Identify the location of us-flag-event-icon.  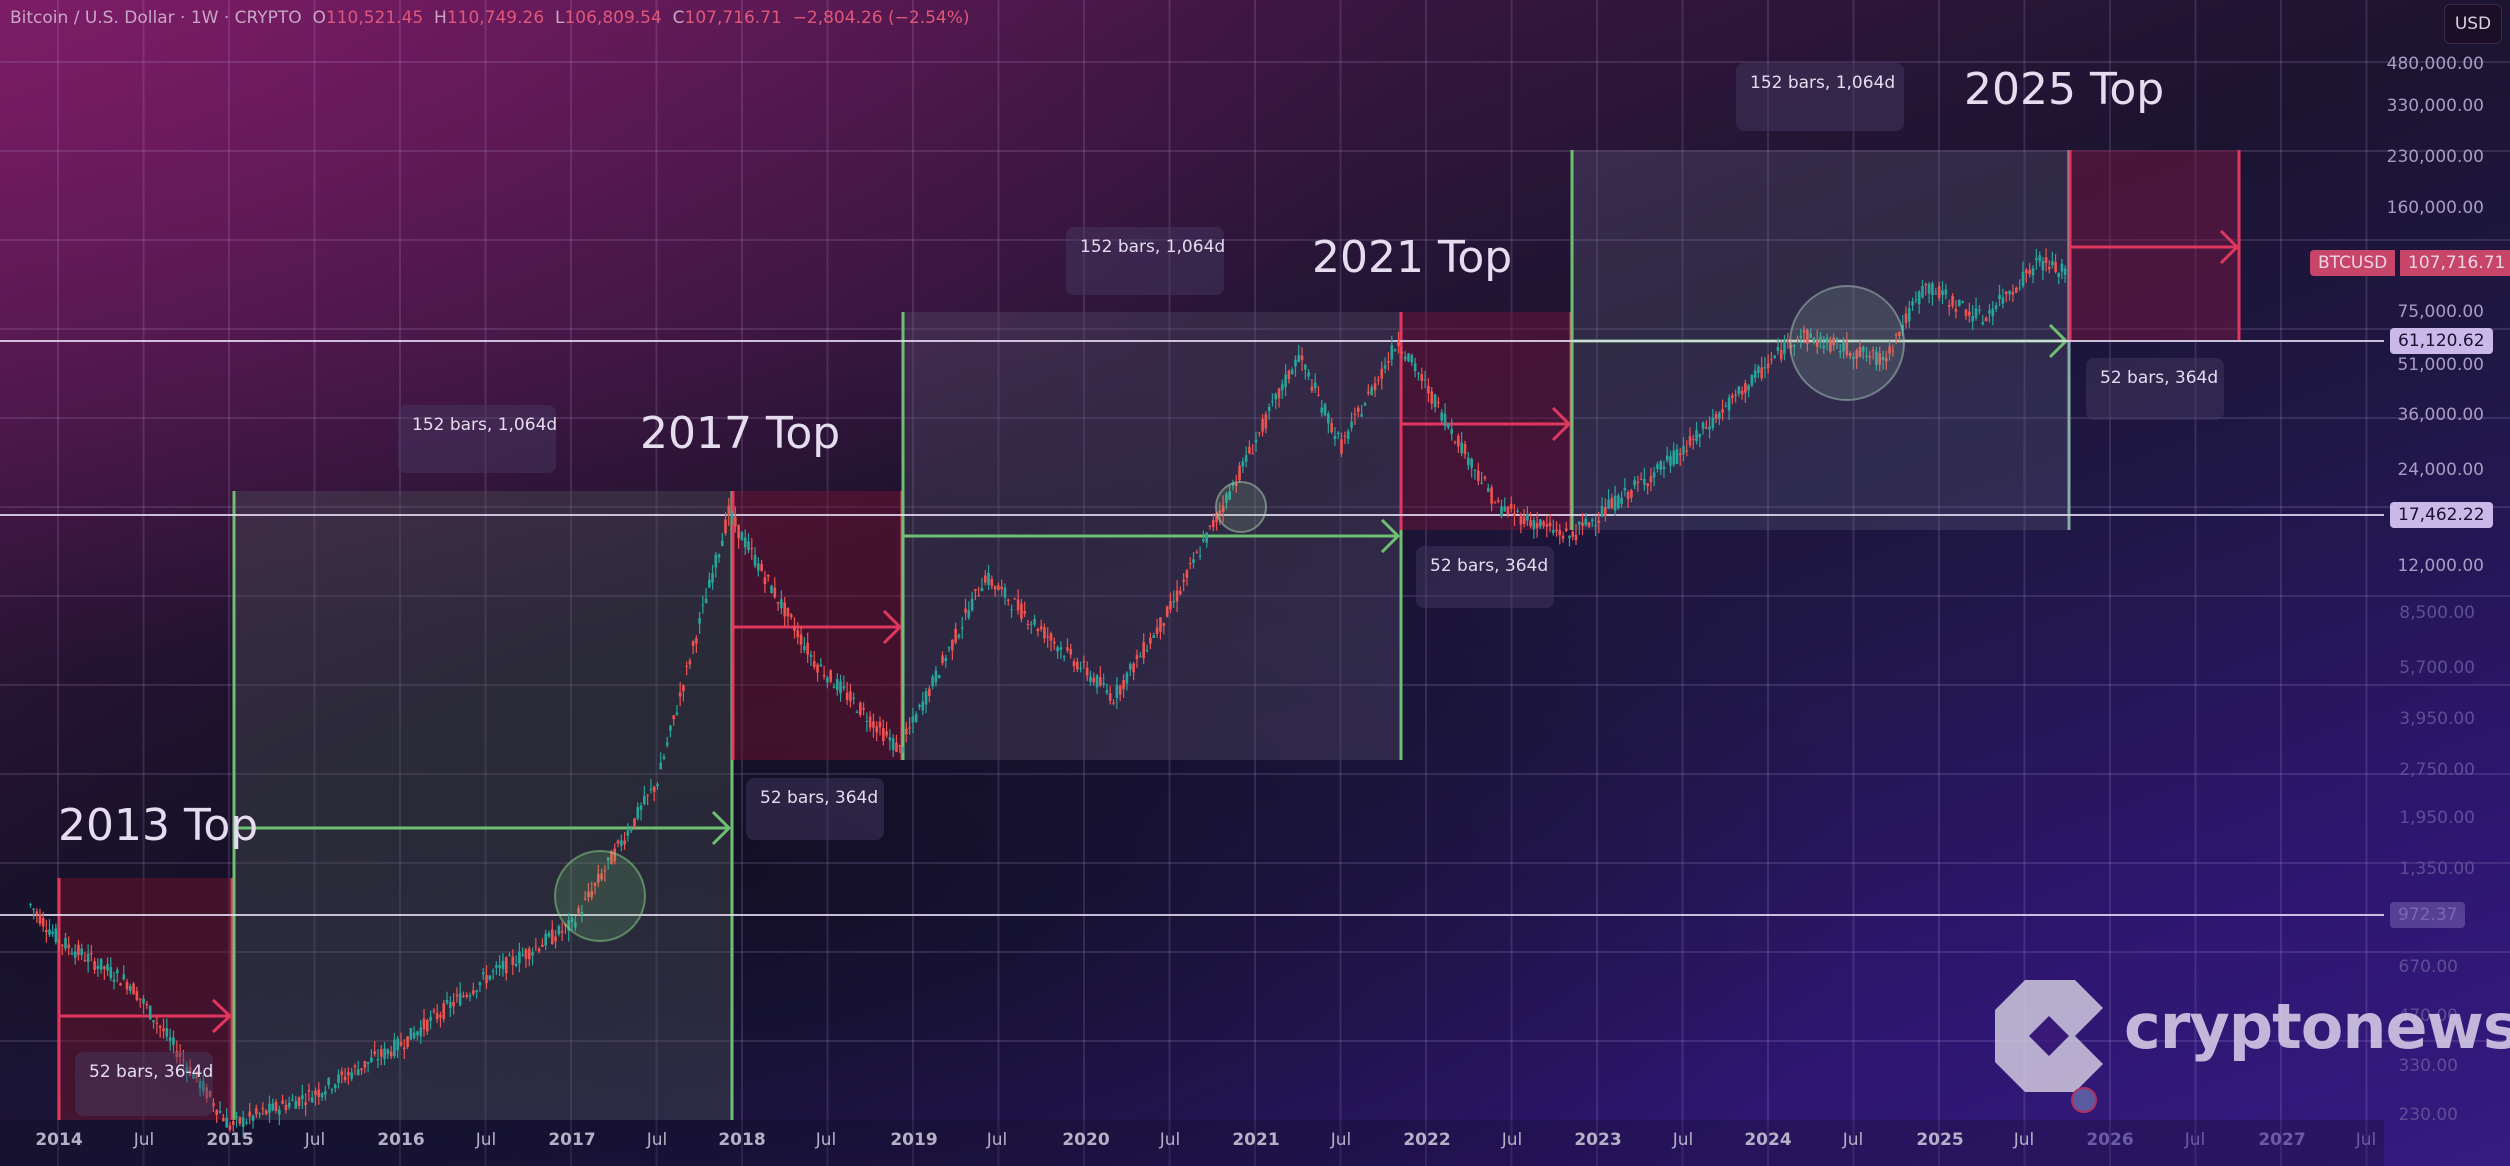
(2084, 1100).